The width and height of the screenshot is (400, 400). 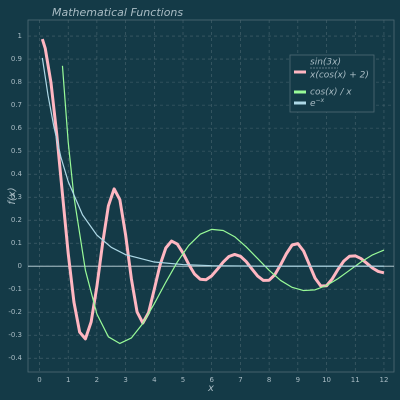 What do you see at coordinates (20, 266) in the screenshot?
I see `y-tick-label: 0` at bounding box center [20, 266].